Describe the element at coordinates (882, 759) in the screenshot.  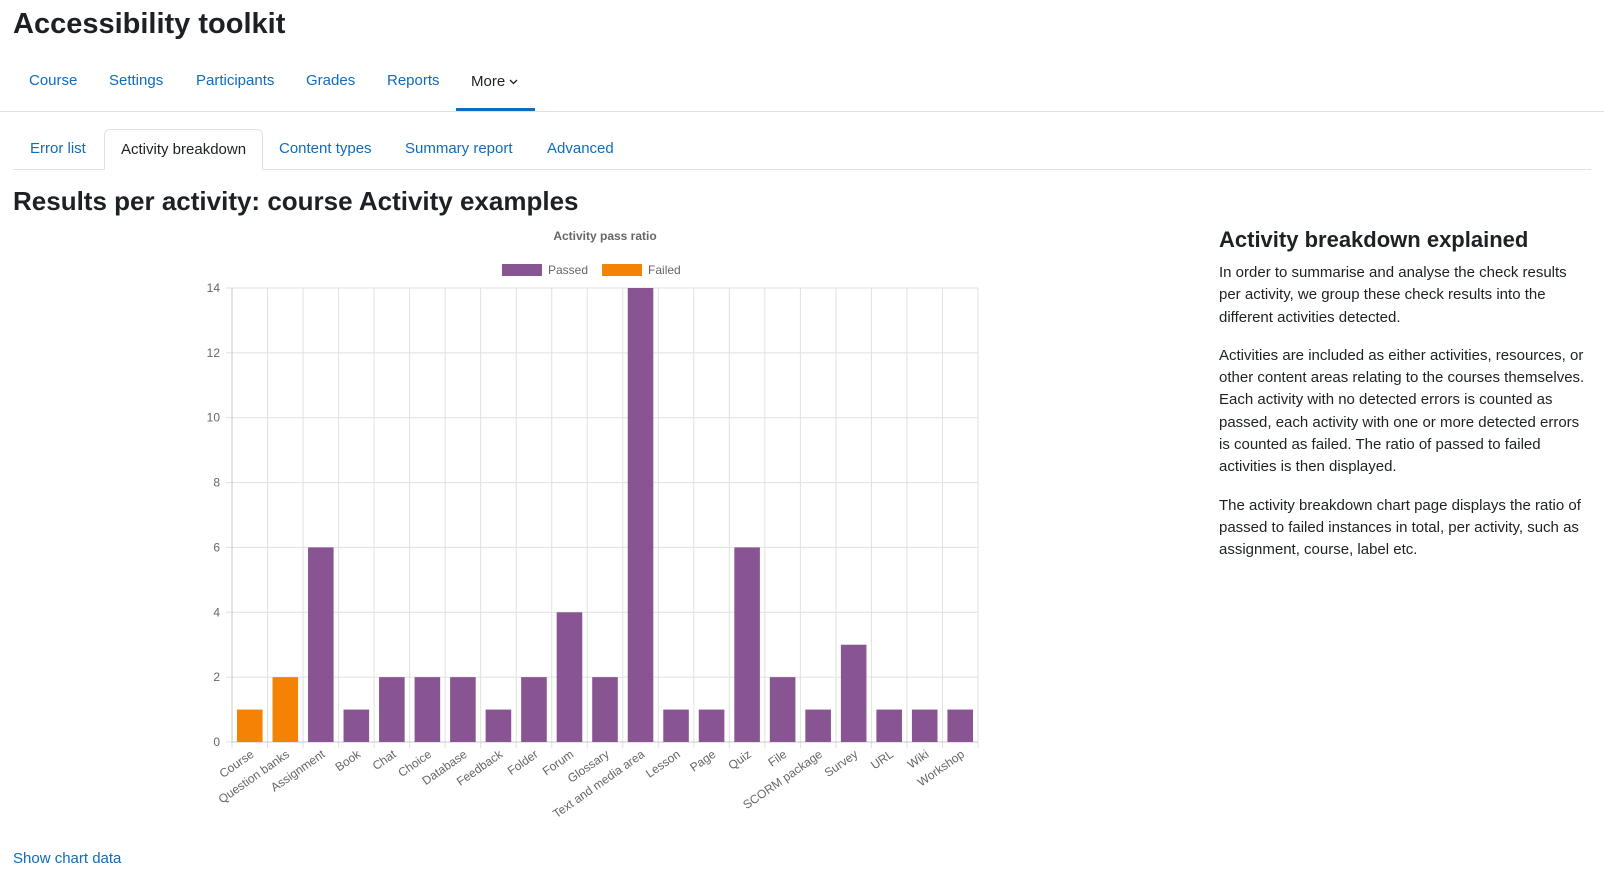
I see `x-tick-label: URL` at that location.